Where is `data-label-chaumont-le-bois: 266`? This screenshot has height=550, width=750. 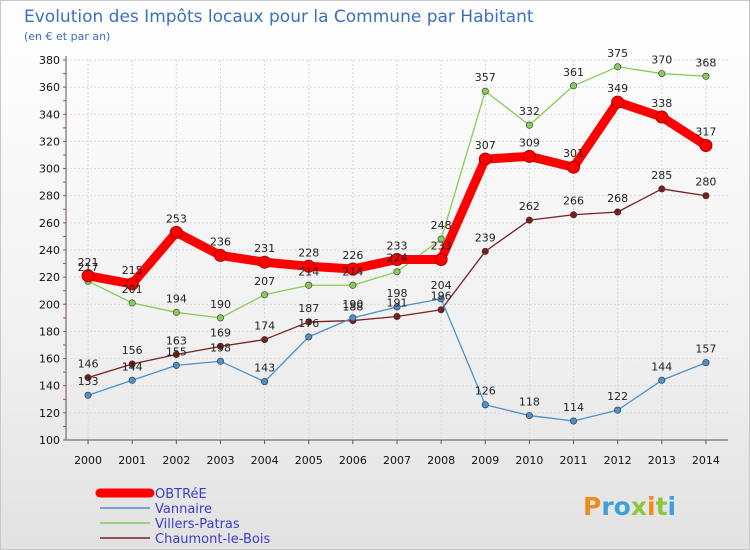
data-label-chaumont-le-bois: 266 is located at coordinates (573, 201).